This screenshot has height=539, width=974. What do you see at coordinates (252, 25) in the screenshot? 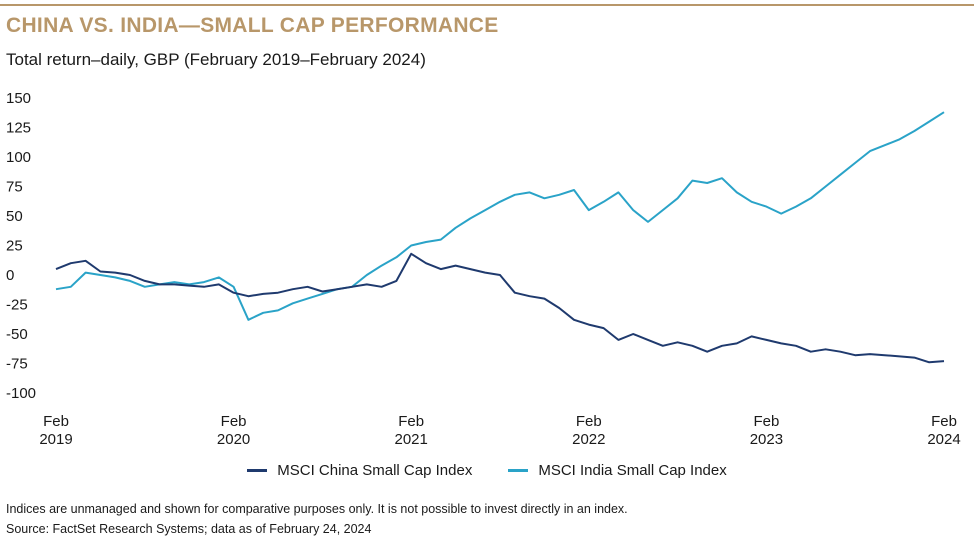
I see `chart-title: CHINA VS. INDIA—SMALL CAP PERFORMANCE` at bounding box center [252, 25].